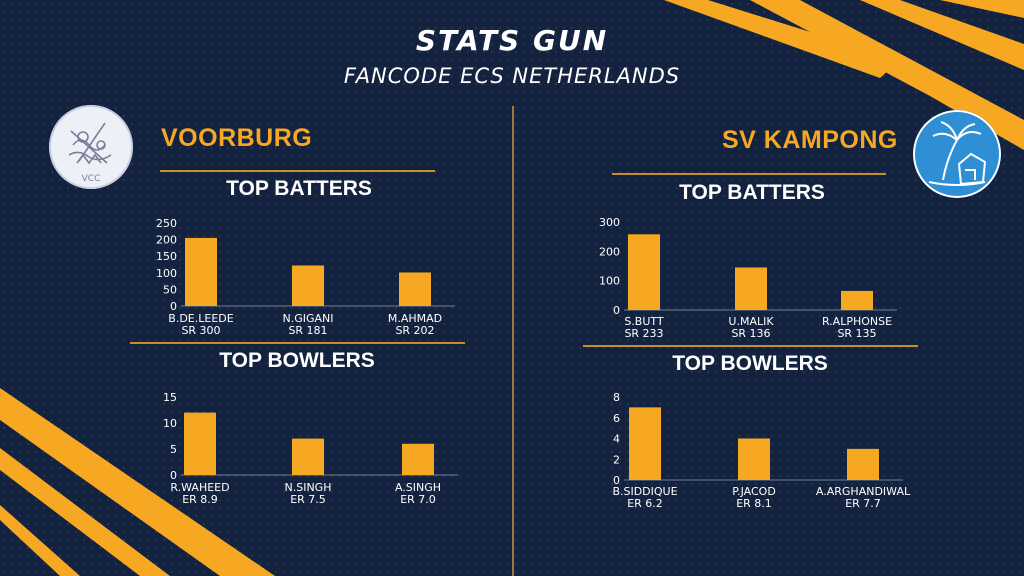 This screenshot has width=1024, height=576. I want to click on section-title-left-batters: TOP BATTERS, so click(299, 188).